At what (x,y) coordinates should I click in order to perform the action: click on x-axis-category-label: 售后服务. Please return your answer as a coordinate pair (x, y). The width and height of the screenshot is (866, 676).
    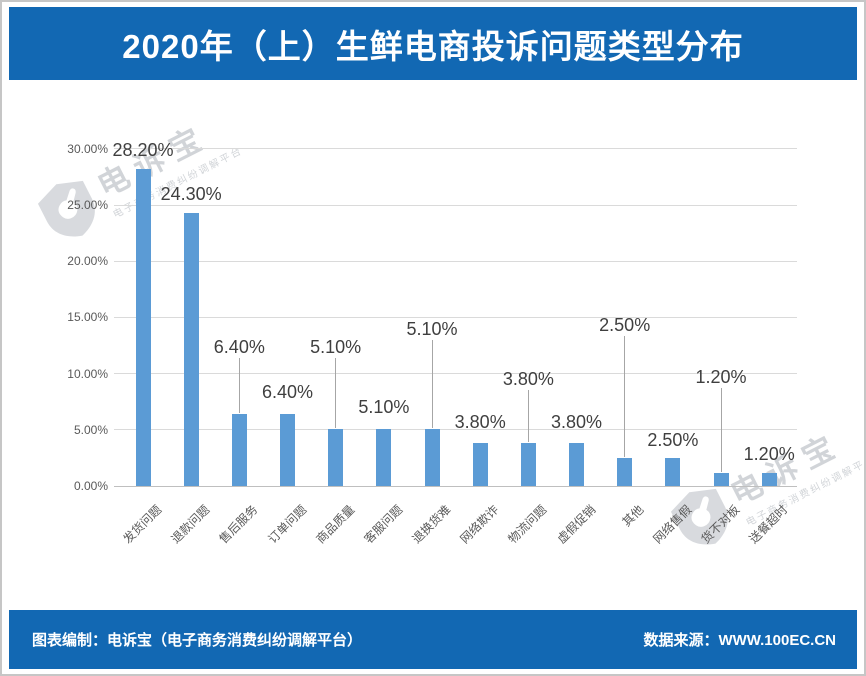
    Looking at the image, I should click on (238, 524).